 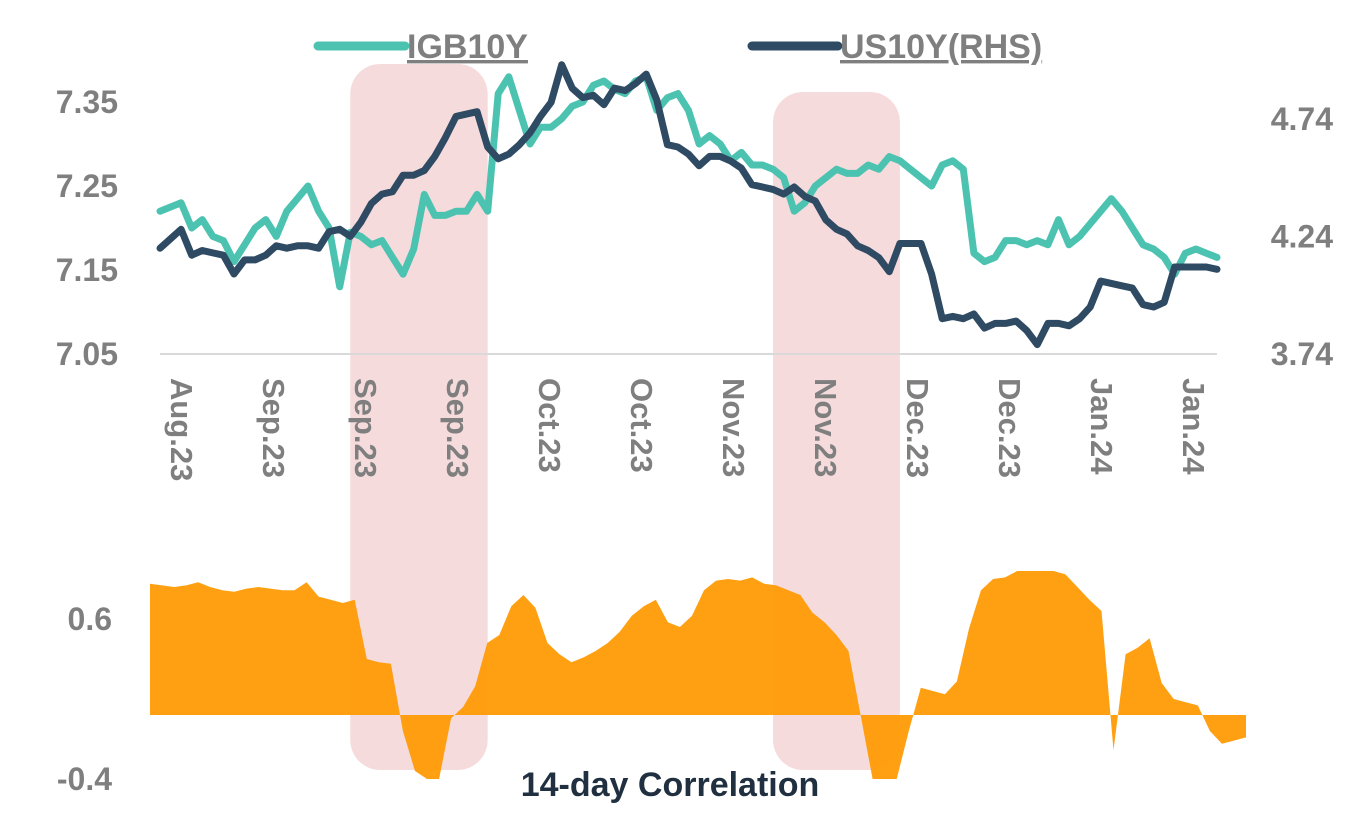 What do you see at coordinates (941, 47) in the screenshot?
I see `legend-label-us10y: US10Y(RHS)` at bounding box center [941, 47].